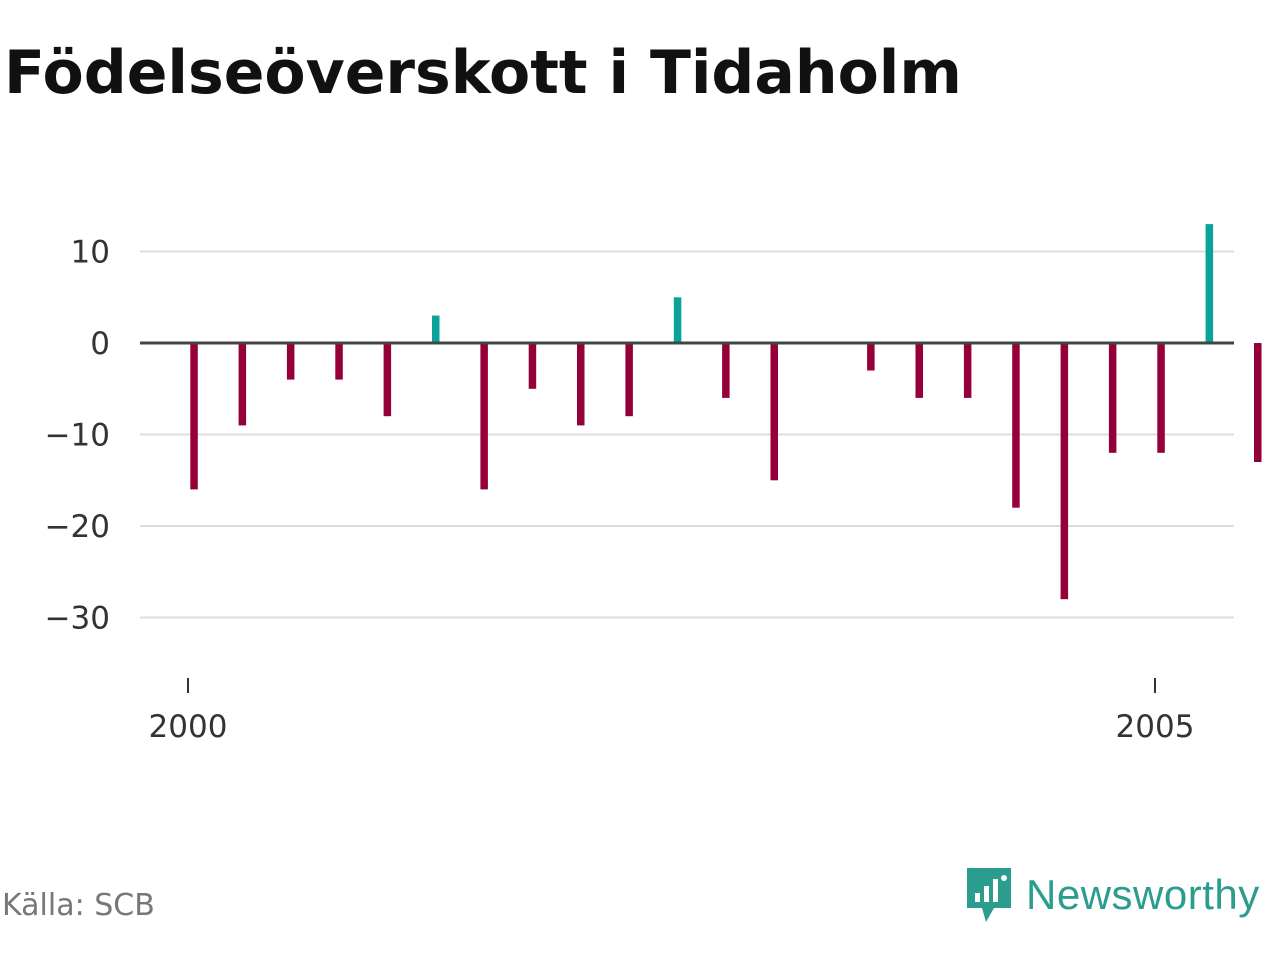  Describe the element at coordinates (78, 905) in the screenshot. I see `source-label: Källa: SCB` at that location.